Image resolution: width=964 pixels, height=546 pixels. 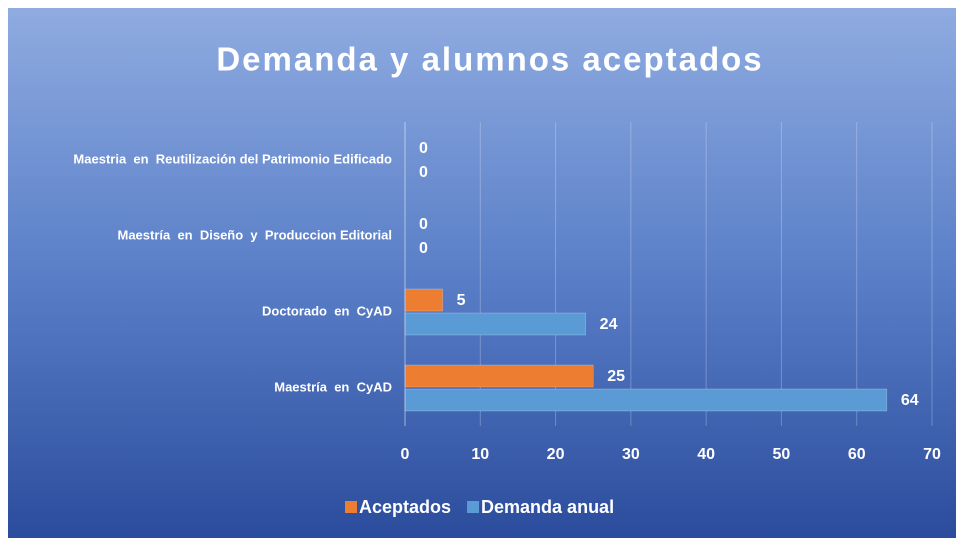 What do you see at coordinates (489, 59) in the screenshot?
I see `chart-title: Demanda y alumnos aceptados` at bounding box center [489, 59].